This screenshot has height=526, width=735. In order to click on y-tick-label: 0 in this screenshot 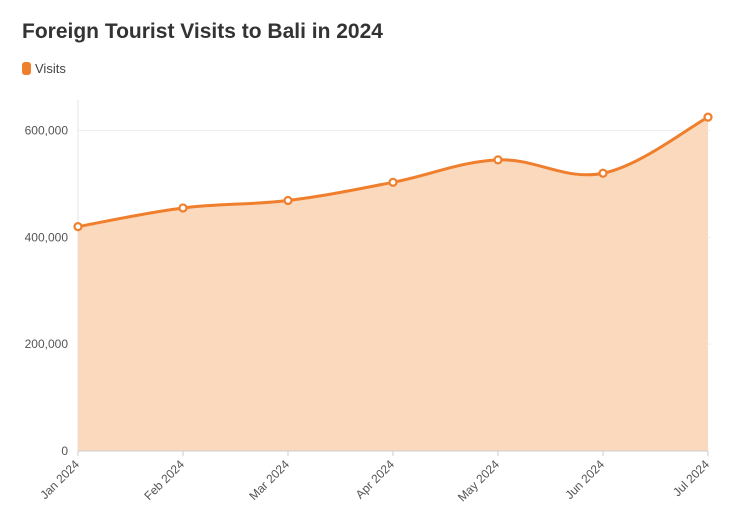, I will do `click(64, 451)`.